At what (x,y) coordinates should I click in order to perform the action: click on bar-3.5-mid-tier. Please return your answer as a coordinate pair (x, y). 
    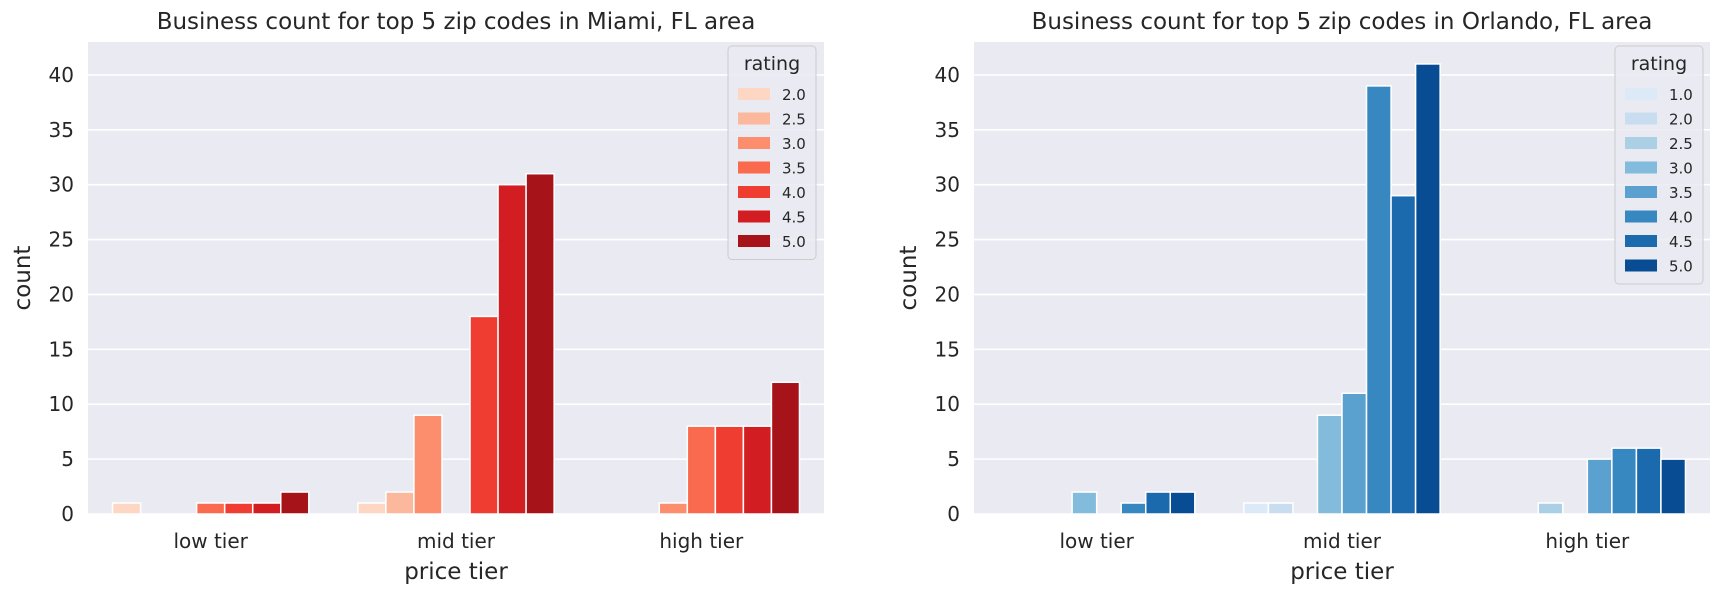
    Looking at the image, I should click on (1354, 453).